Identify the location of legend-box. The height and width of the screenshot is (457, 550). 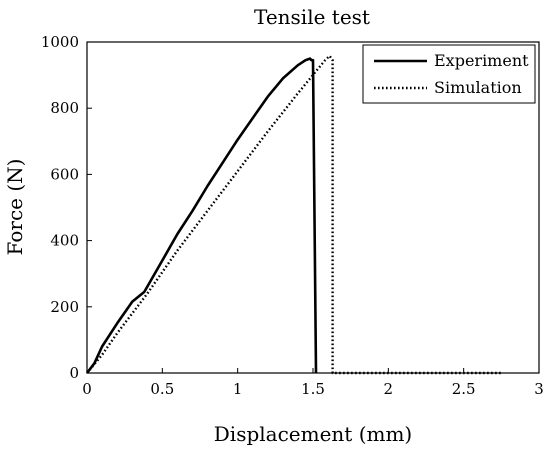
(449, 74).